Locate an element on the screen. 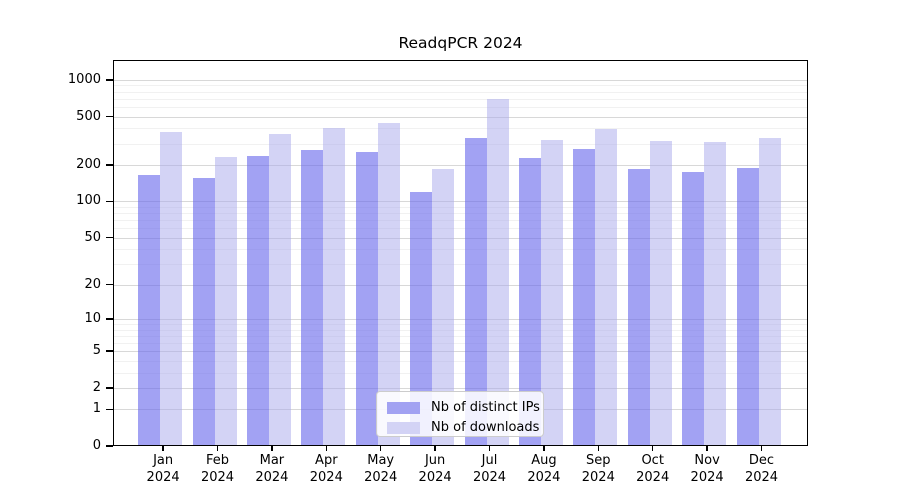 The height and width of the screenshot is (500, 900). y-tick-label: 50 is located at coordinates (92, 237).